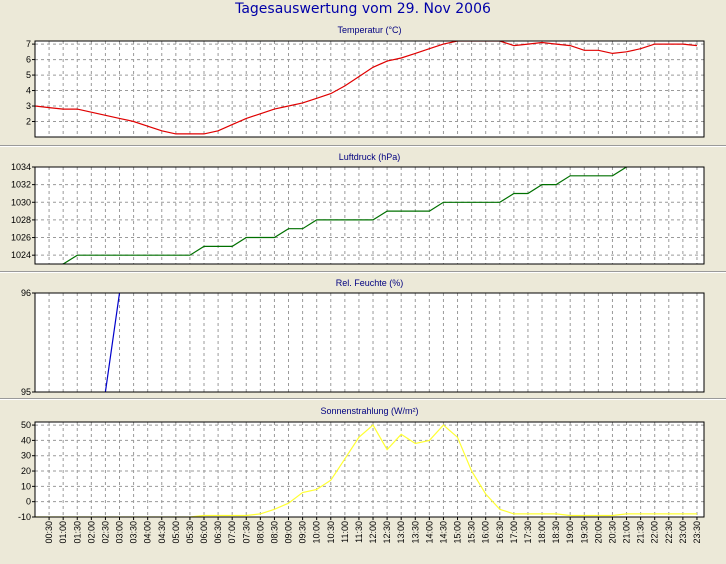 The width and height of the screenshot is (726, 564). Describe the element at coordinates (373, 532) in the screenshot. I see `x-tick-label-23: 12:00` at that location.